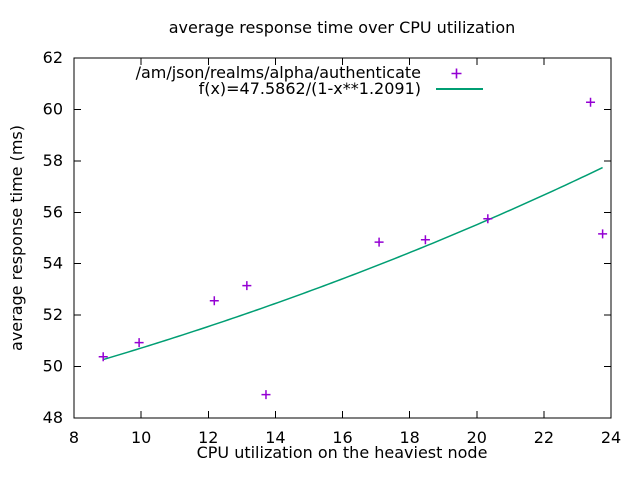 This screenshot has height=480, width=640. I want to click on legend-item-points: /am/json/realms/alpha/authenticate, so click(278, 73).